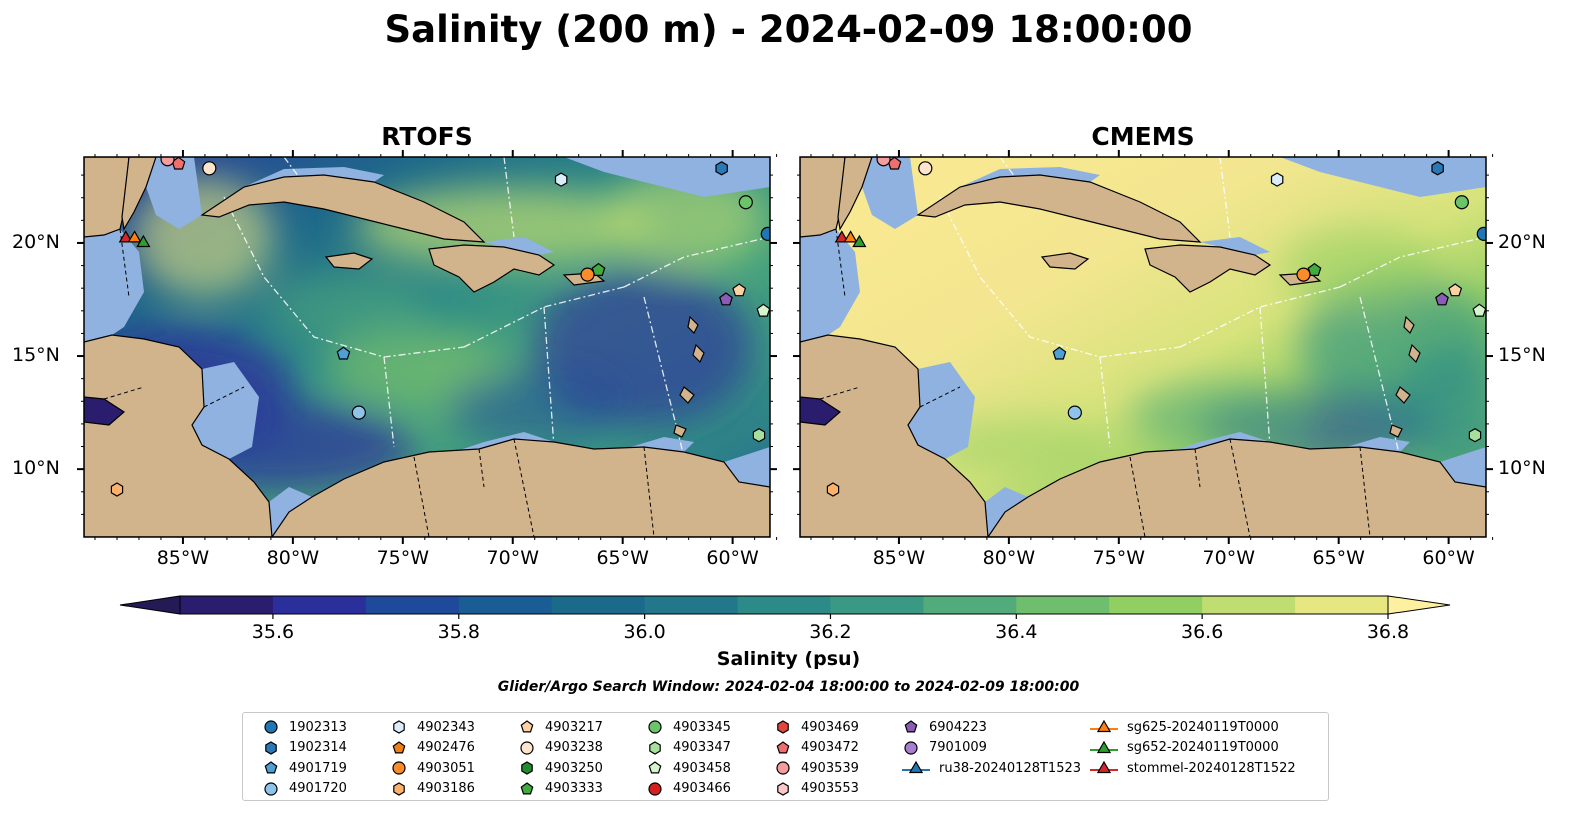  I want to click on colorbar-under-extension, so click(150, 605).